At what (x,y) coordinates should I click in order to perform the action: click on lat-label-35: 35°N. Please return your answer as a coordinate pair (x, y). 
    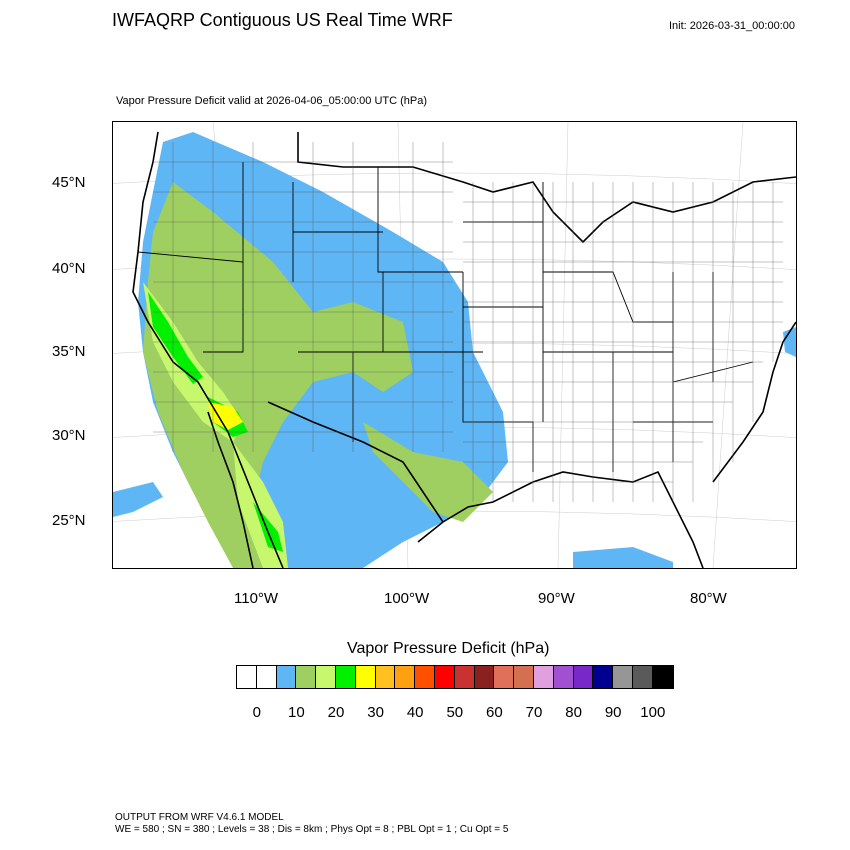
    Looking at the image, I should click on (69, 351).